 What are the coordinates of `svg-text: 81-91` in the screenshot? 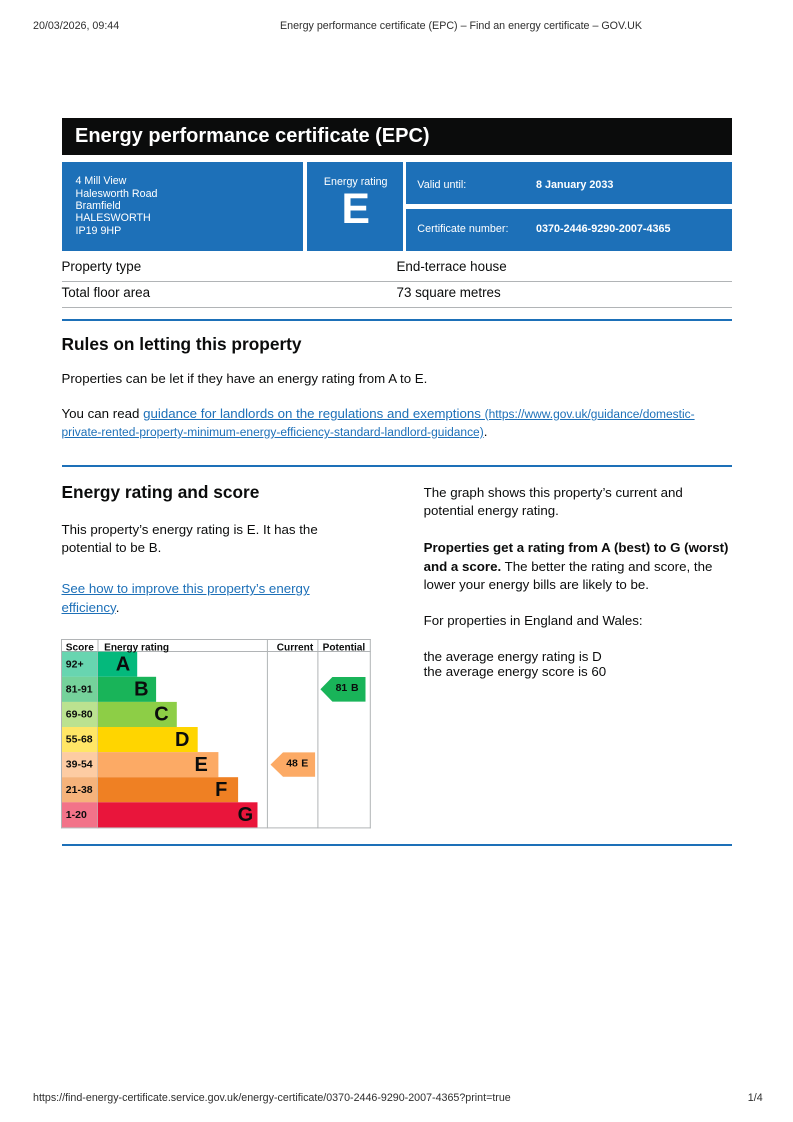 It's located at (79, 690).